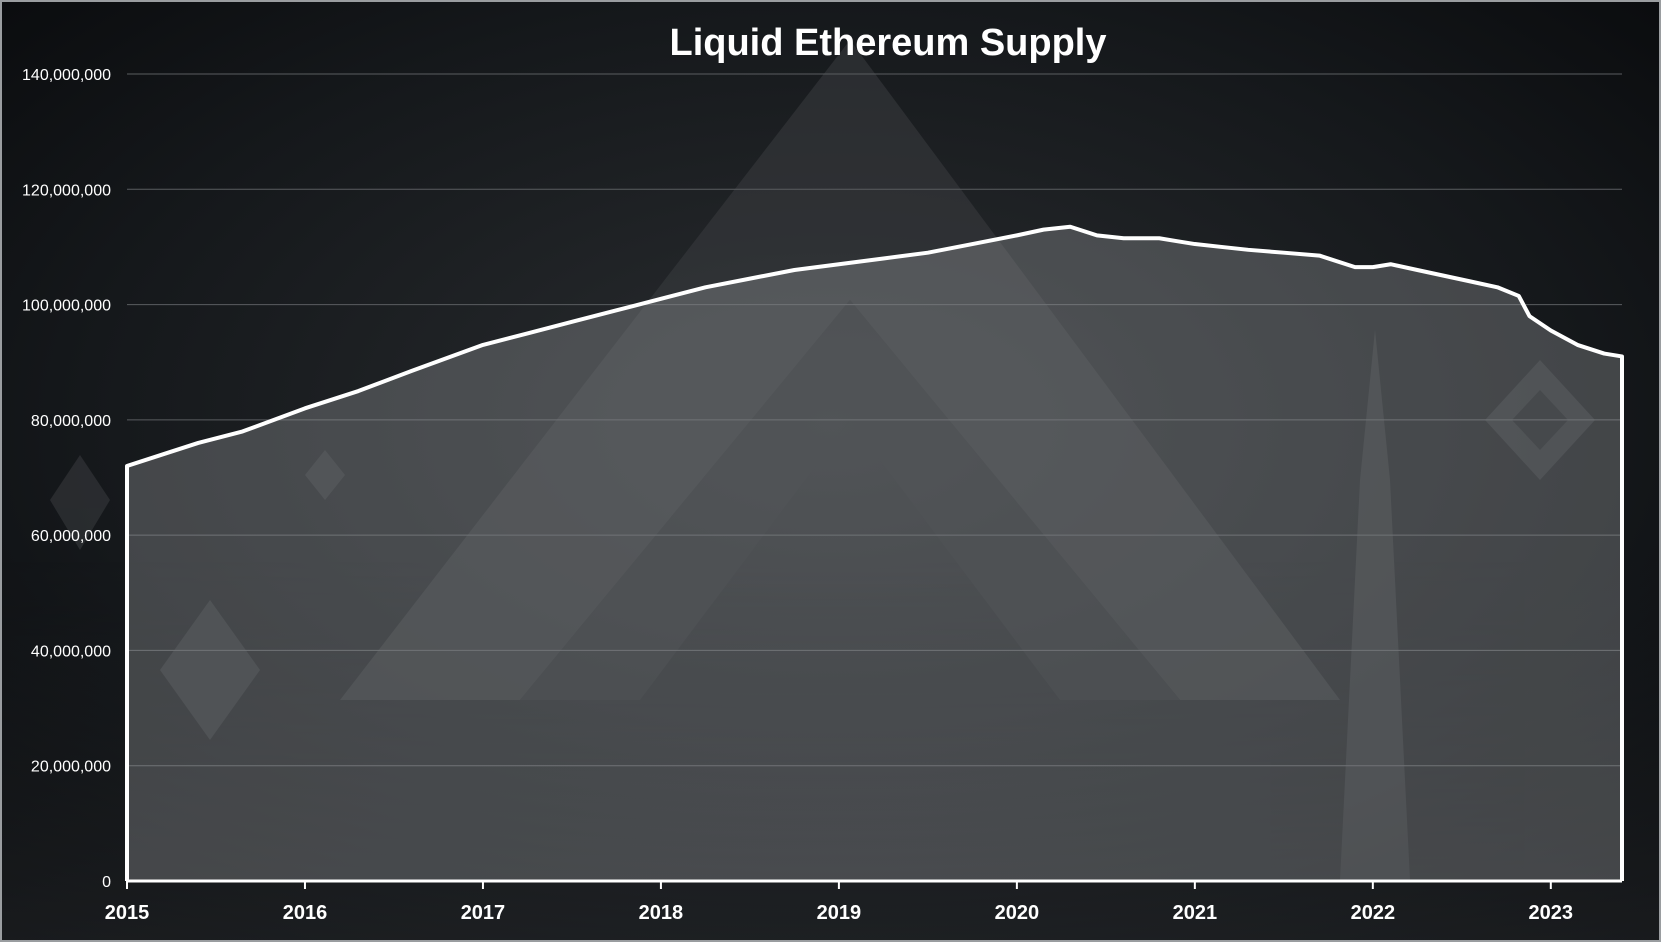 The image size is (1661, 942). I want to click on x-tick-label: 2016, so click(305, 913).